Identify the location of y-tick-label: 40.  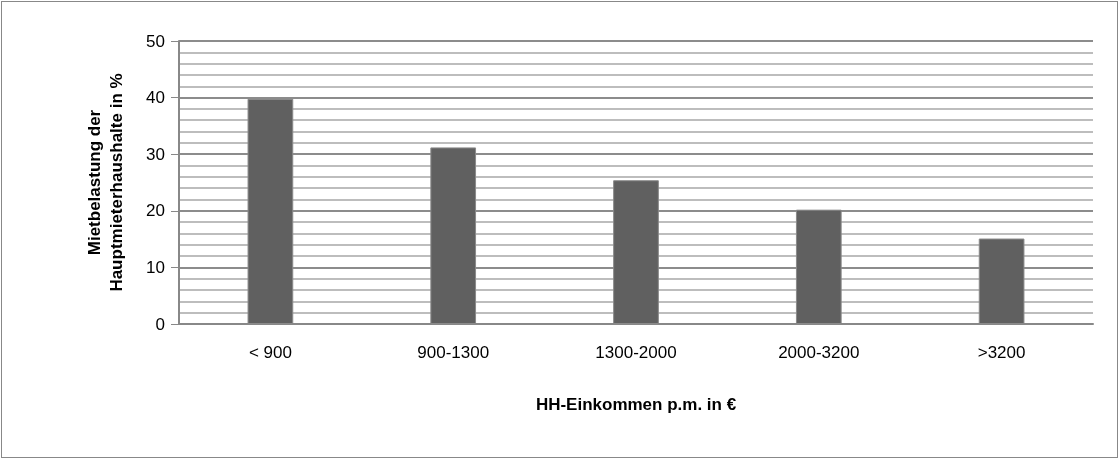
(155, 98).